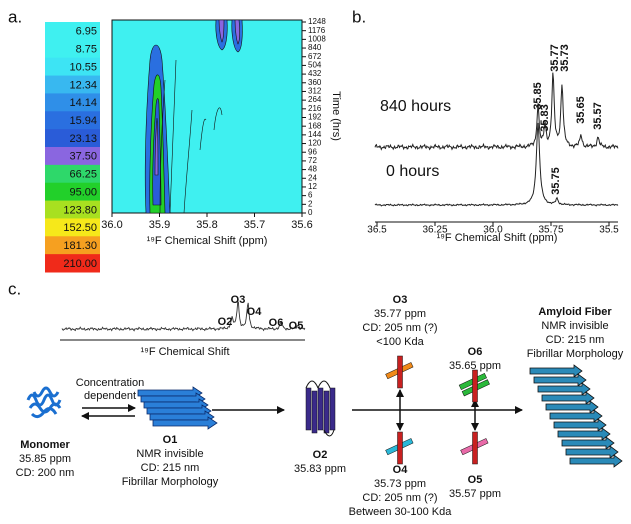 Image resolution: width=631 pixels, height=524 pixels. I want to click on x-tick-label: 35.8, so click(206, 225).